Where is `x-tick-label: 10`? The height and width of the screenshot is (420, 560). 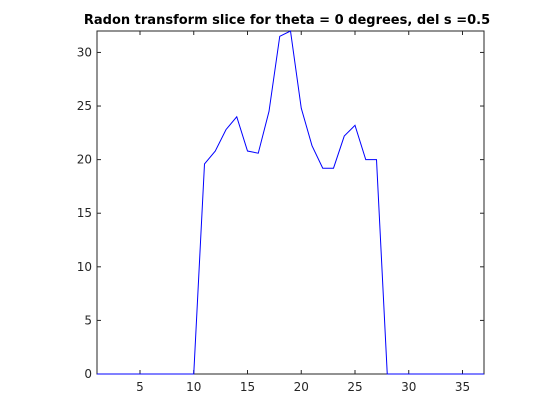
x-tick-label: 10 is located at coordinates (193, 387).